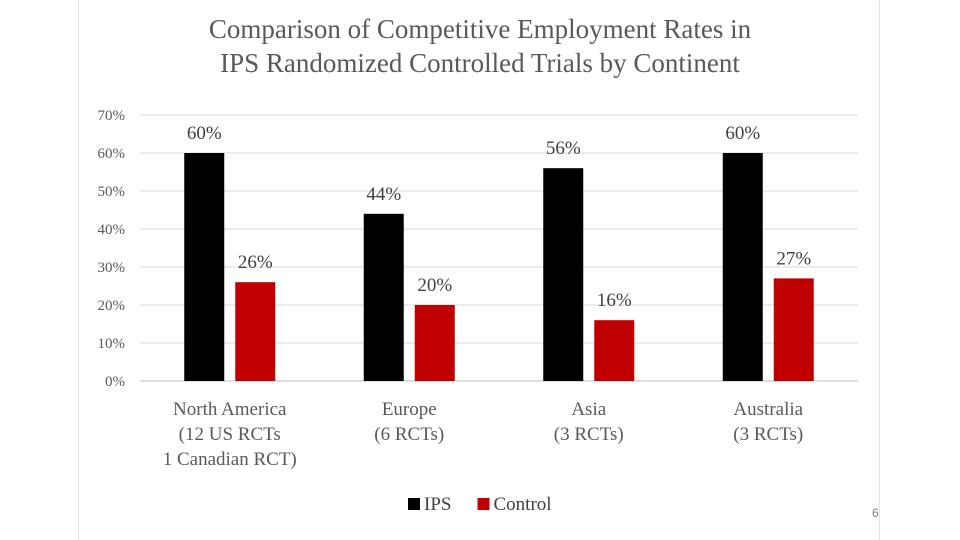 This screenshot has width=960, height=540. Describe the element at coordinates (875, 513) in the screenshot. I see `page-number: 6` at that location.